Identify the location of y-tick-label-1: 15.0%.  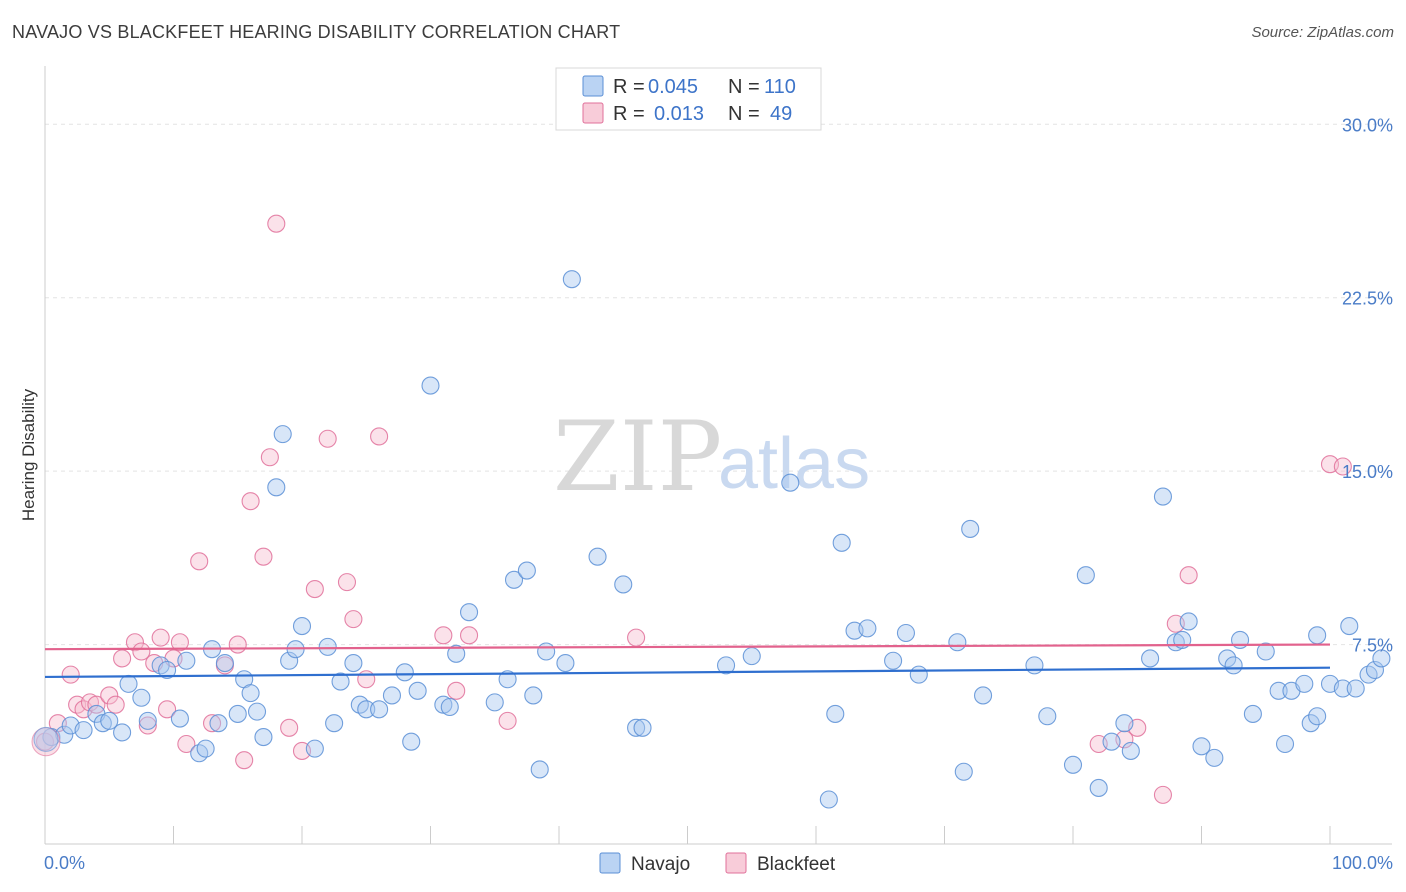
(1367, 472).